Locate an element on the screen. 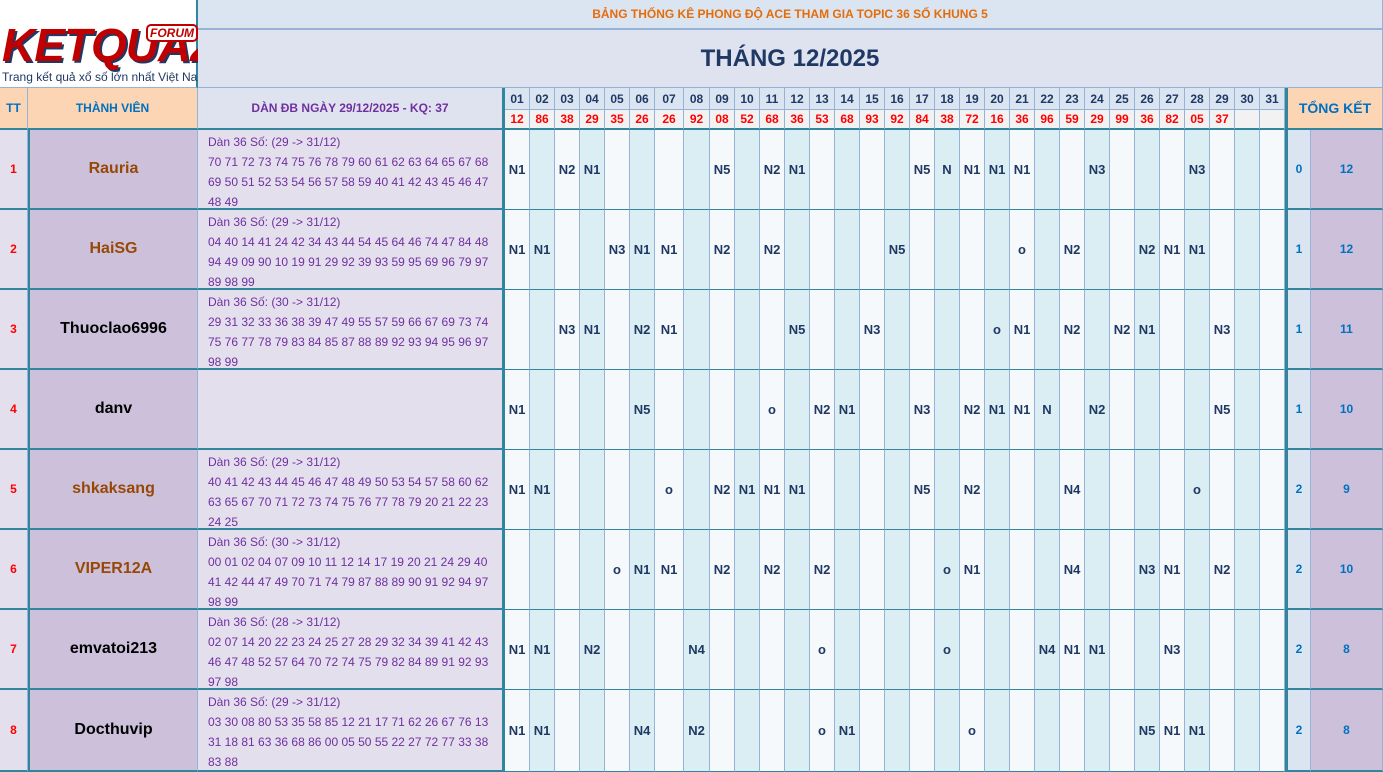 Image resolution: width=1383 pixels, height=772 pixels. day-result is located at coordinates (1247, 120).